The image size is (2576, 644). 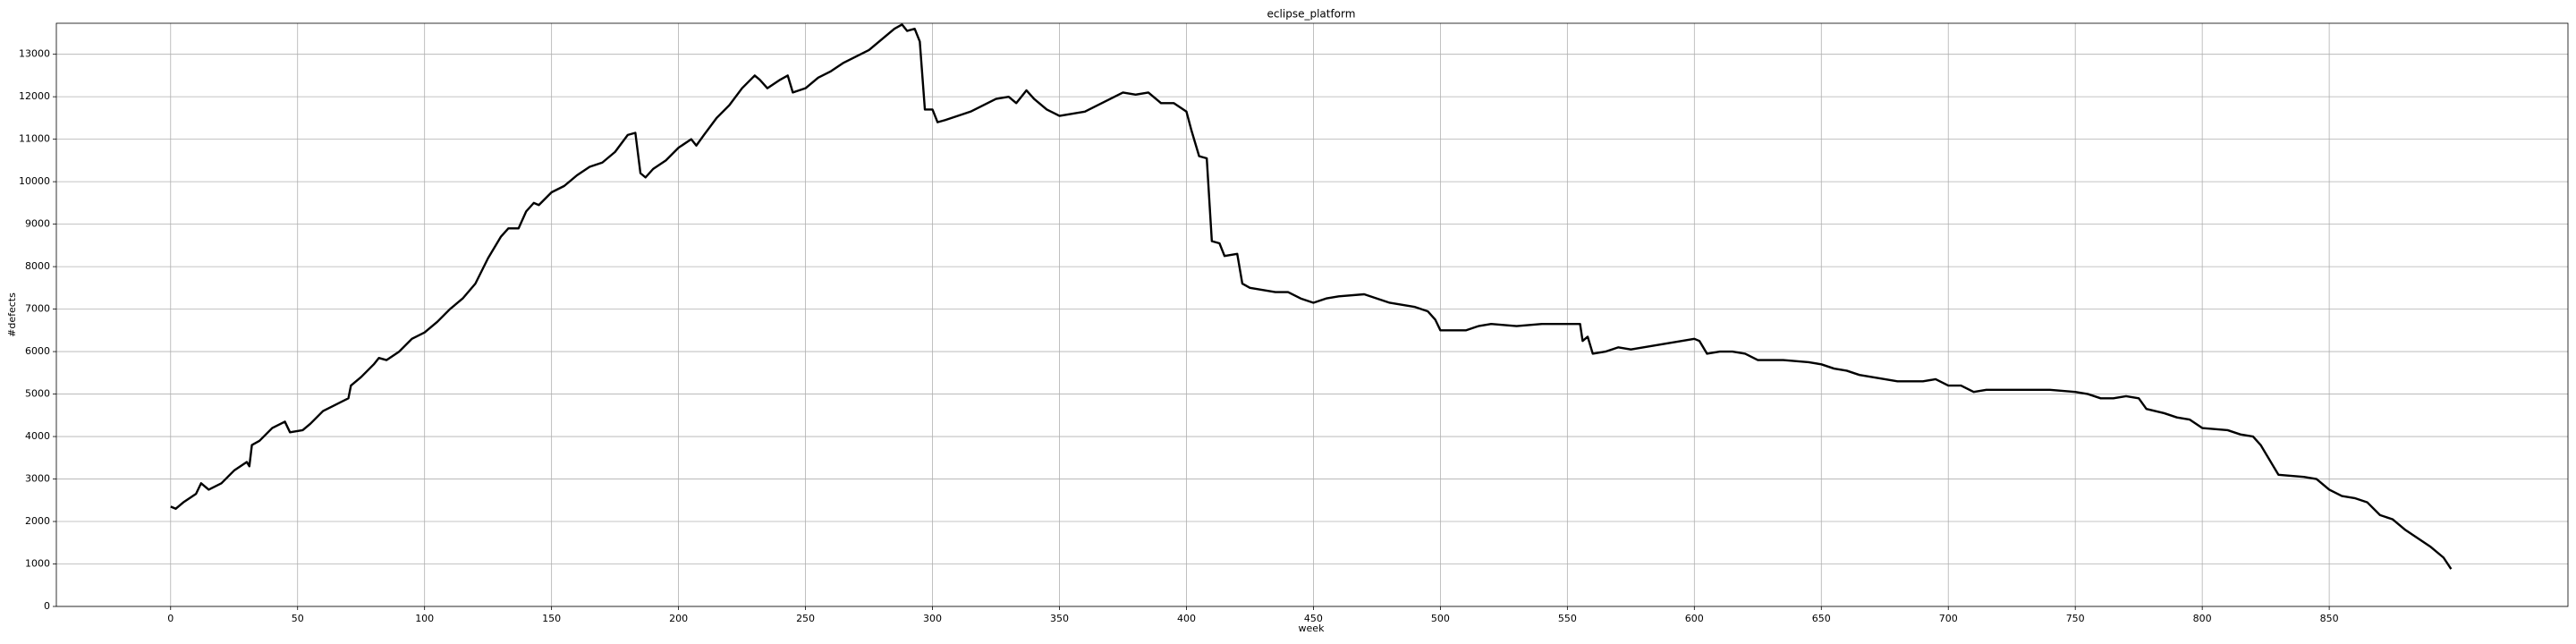 What do you see at coordinates (37, 224) in the screenshot?
I see `y-tick-label: 9000` at bounding box center [37, 224].